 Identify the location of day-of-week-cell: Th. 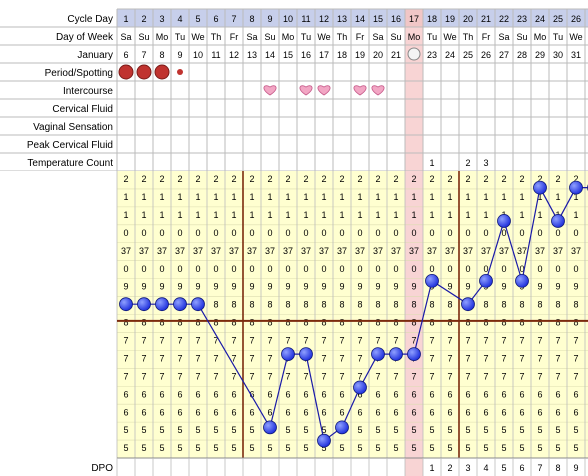
(468, 37).